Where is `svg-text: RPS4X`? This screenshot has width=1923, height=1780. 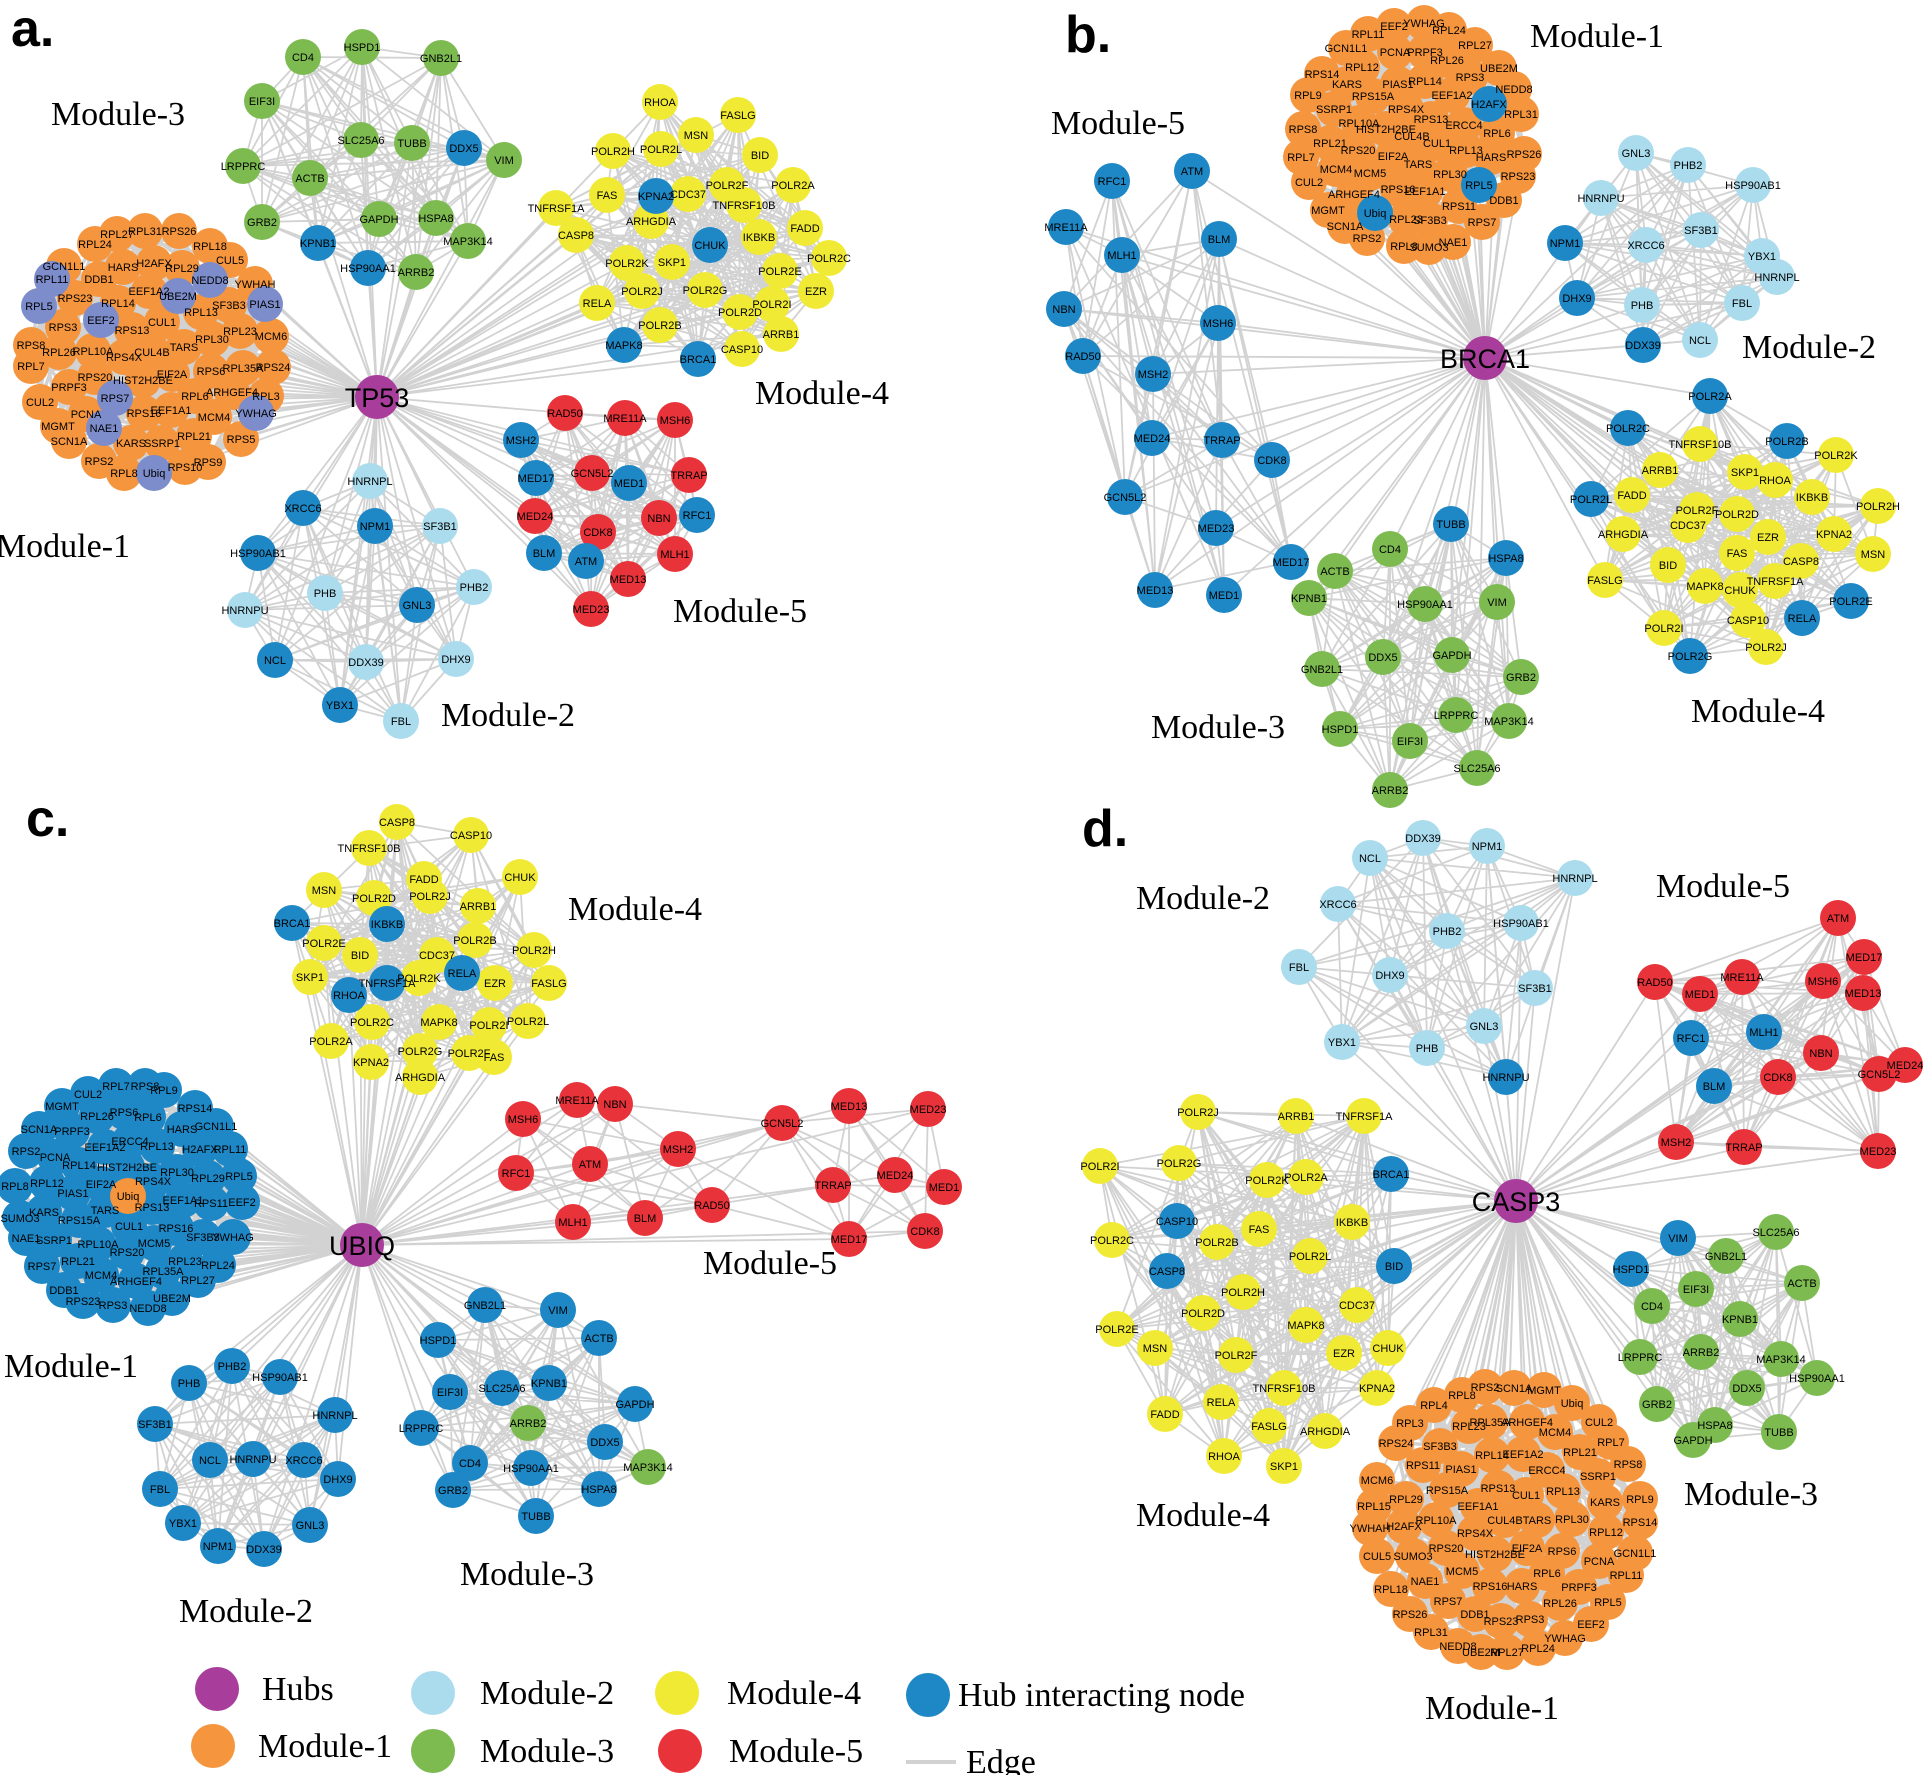 svg-text: RPS4X is located at coordinates (124, 358).